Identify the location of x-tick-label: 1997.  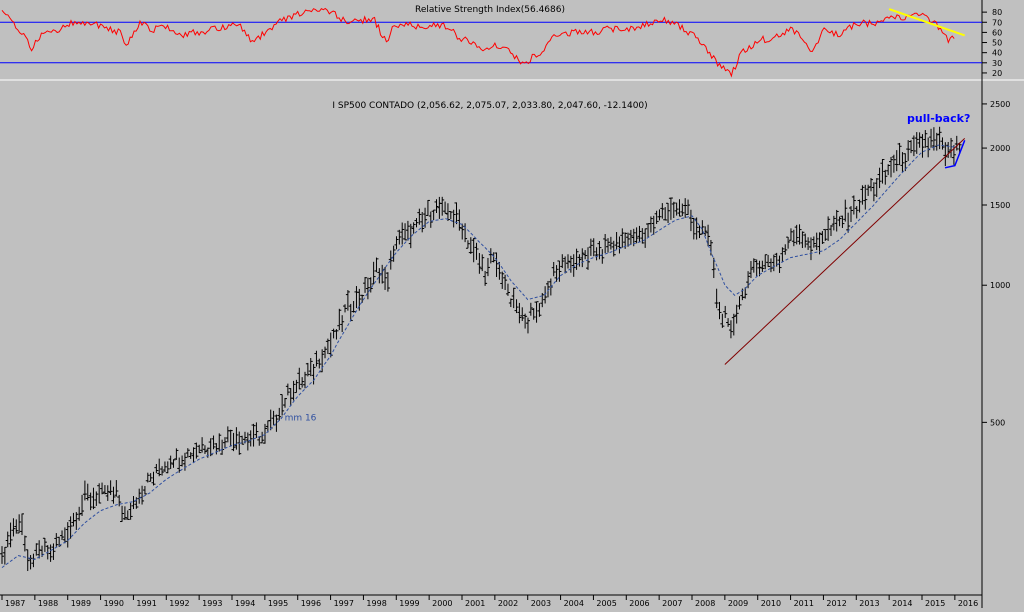
(344, 603).